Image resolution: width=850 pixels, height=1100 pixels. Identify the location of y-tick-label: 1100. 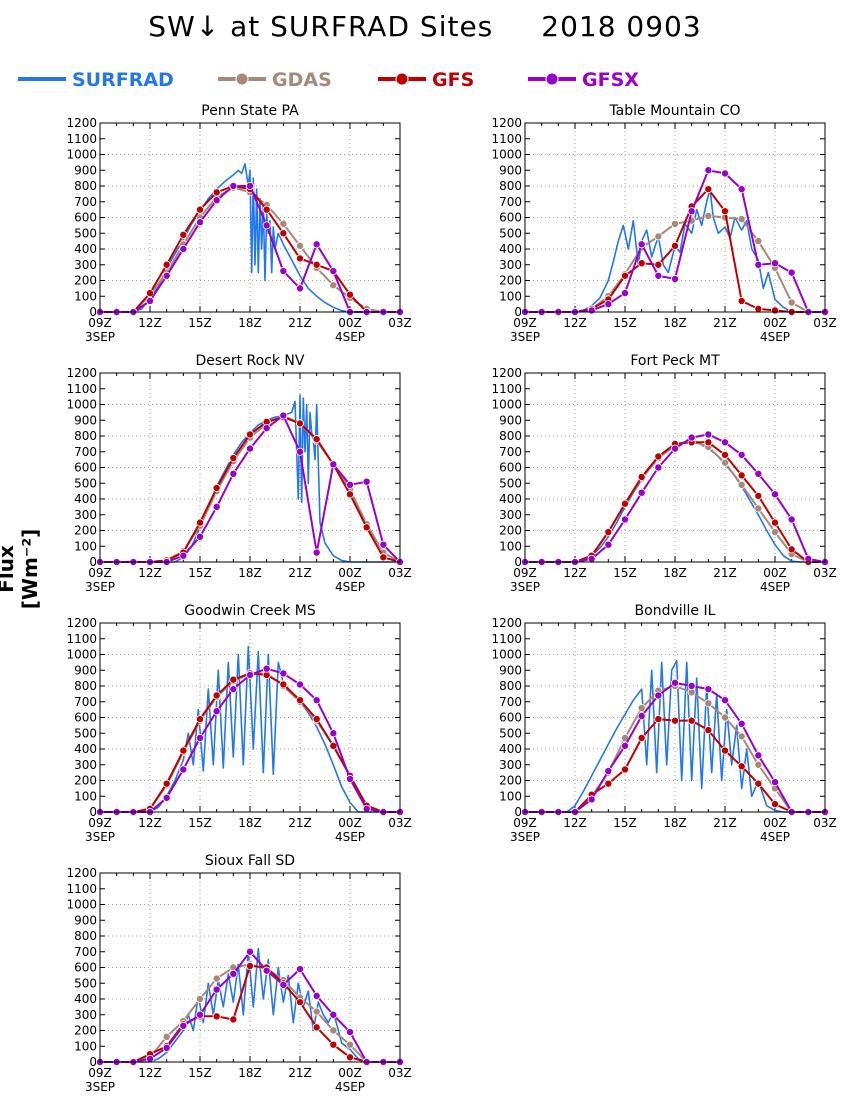
(81, 639).